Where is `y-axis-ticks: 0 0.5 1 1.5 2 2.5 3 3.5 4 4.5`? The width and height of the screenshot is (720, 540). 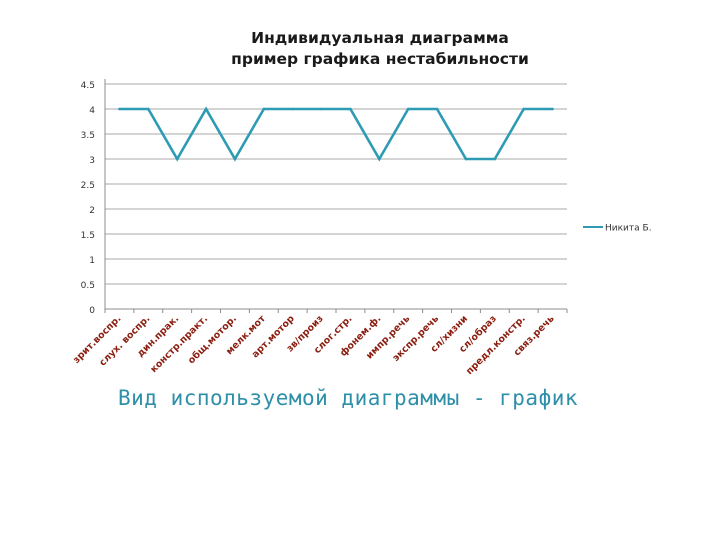
y-axis-ticks: 0 0.5 1 1.5 2 2.5 3 3.5 4 4.5 is located at coordinates (88, 198).